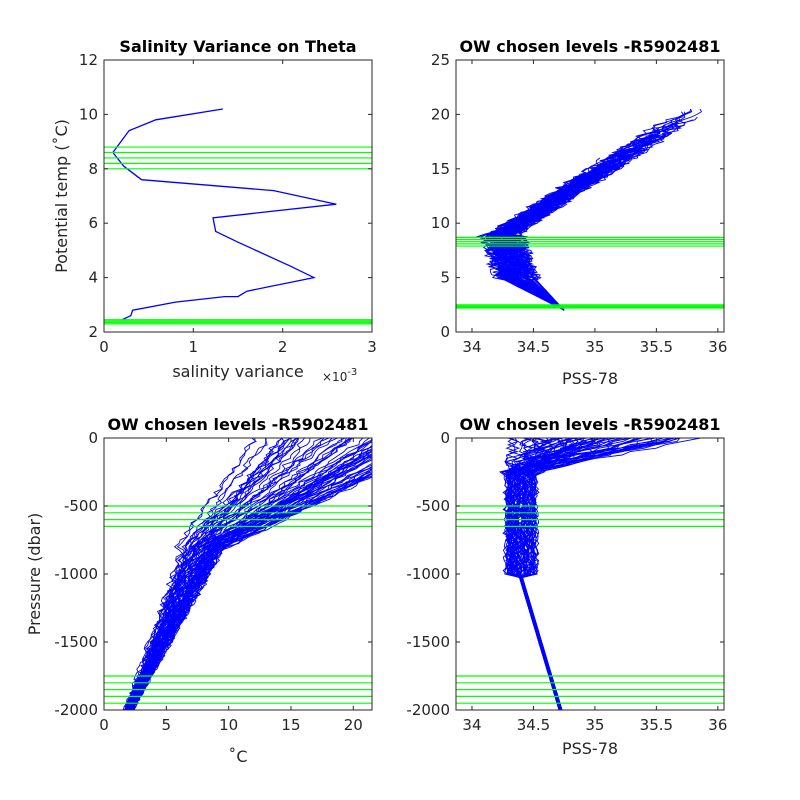 This screenshot has width=800, height=800. I want to click on panel-4-axes-box, so click(590, 574).